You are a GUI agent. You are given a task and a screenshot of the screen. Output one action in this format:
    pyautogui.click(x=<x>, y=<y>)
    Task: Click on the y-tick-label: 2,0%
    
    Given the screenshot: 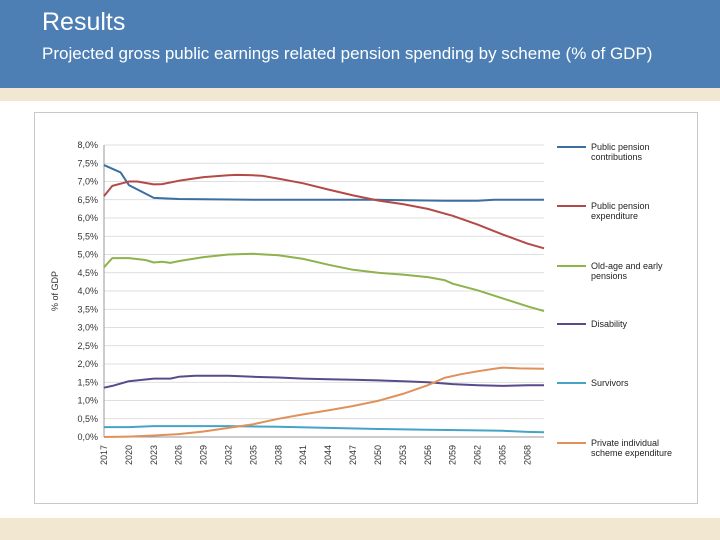 What is the action you would take?
    pyautogui.click(x=87, y=364)
    